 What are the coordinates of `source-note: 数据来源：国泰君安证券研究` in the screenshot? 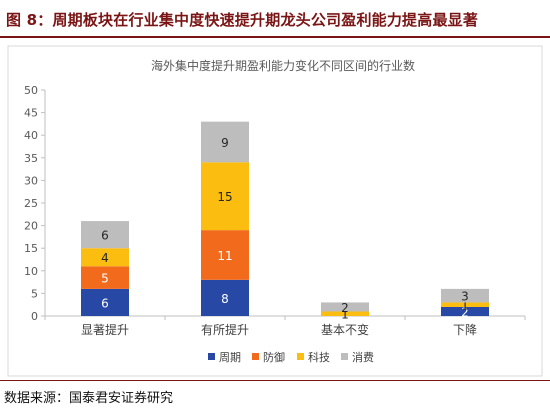 It's located at (89, 398).